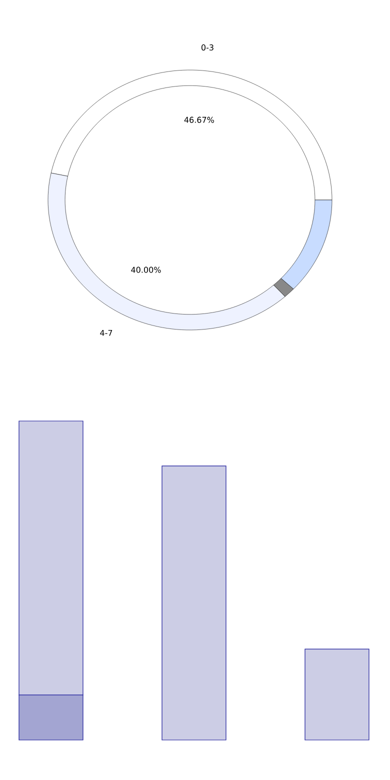  What do you see at coordinates (146, 269) in the screenshot?
I see `data-label: 40.00%` at bounding box center [146, 269].